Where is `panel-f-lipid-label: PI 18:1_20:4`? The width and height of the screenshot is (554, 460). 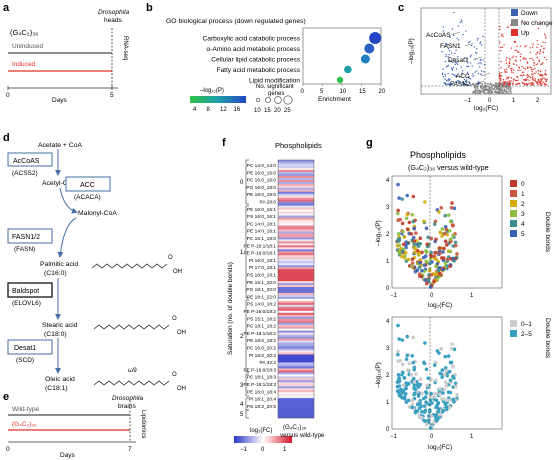
panel-f-lipid-label: PI 18:1_20:4 is located at coordinates (263, 400).